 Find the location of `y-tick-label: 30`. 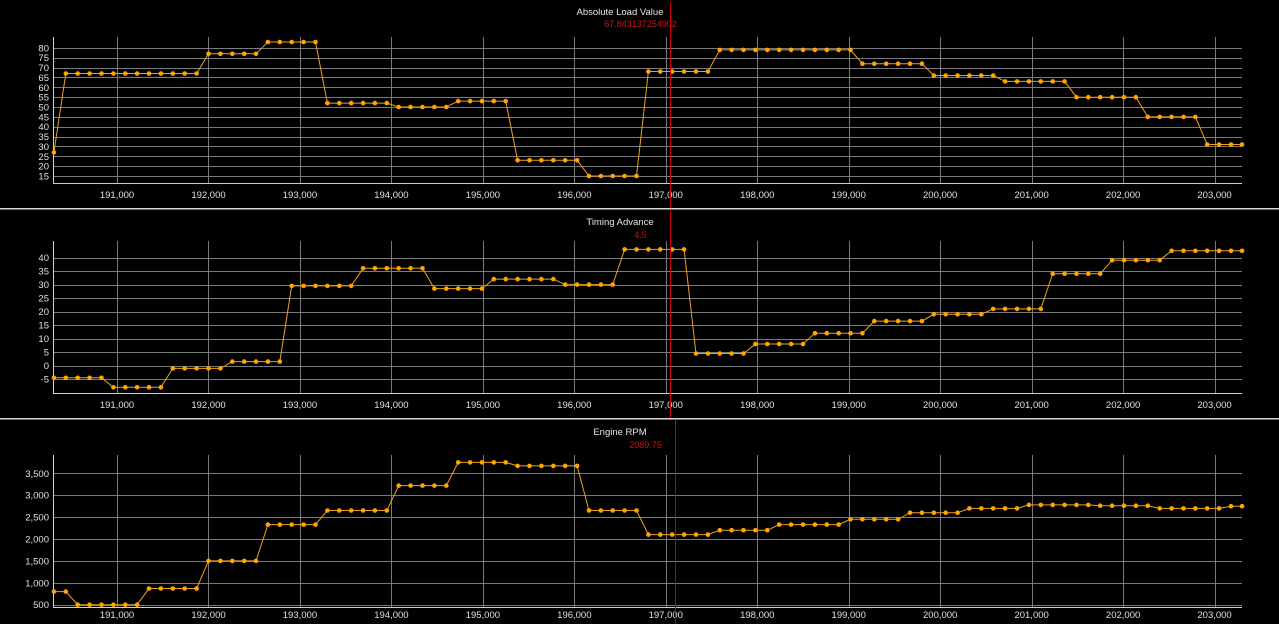

y-tick-label: 30 is located at coordinates (43, 285).